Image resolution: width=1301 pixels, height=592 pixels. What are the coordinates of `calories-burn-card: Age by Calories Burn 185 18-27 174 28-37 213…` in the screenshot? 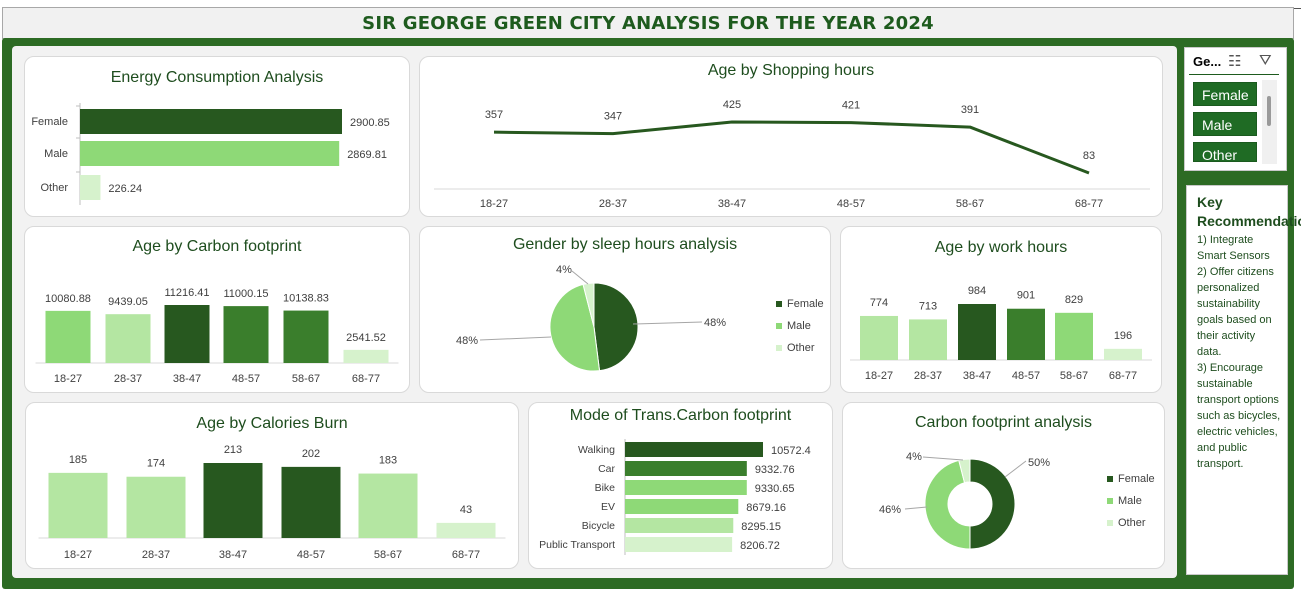 It's located at (272, 485).